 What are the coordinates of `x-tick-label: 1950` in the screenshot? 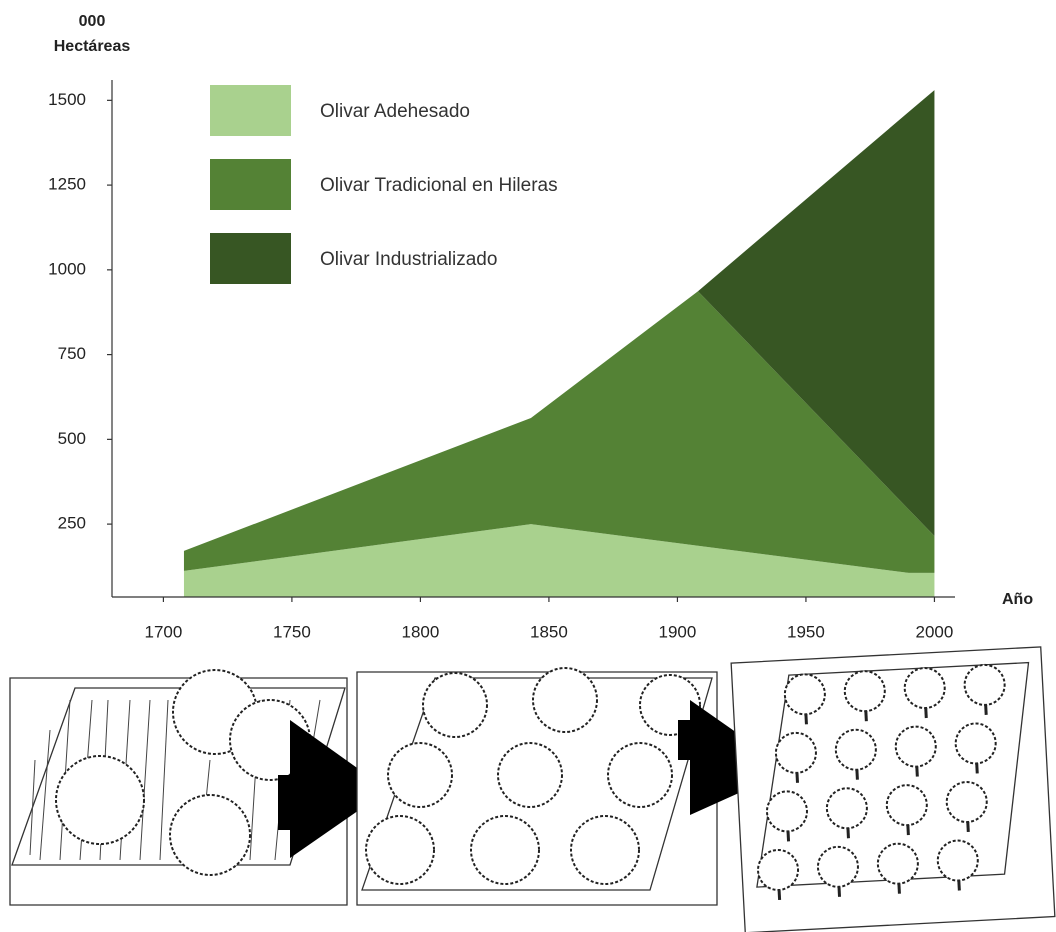 It's located at (806, 631).